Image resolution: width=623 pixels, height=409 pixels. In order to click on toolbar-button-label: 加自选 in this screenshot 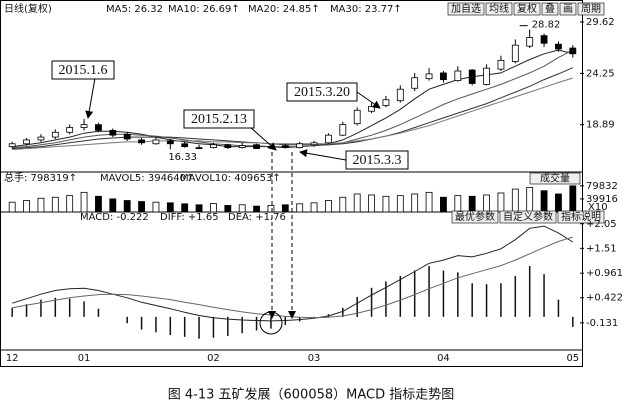, I will do `click(466, 8)`.